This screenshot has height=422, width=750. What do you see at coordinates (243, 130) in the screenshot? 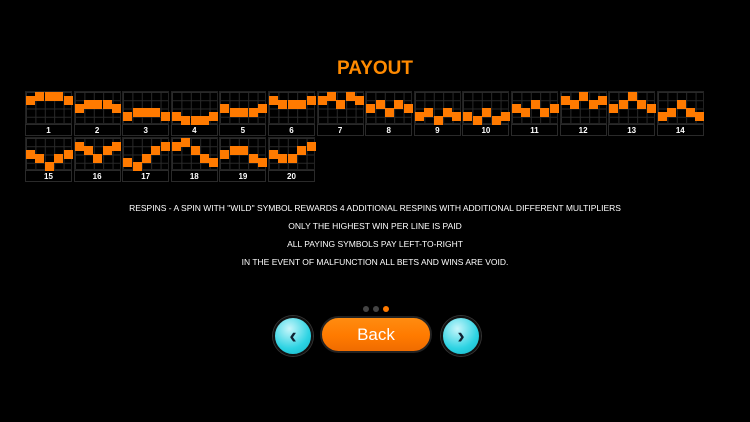
I see `payline-label: 5` at bounding box center [243, 130].